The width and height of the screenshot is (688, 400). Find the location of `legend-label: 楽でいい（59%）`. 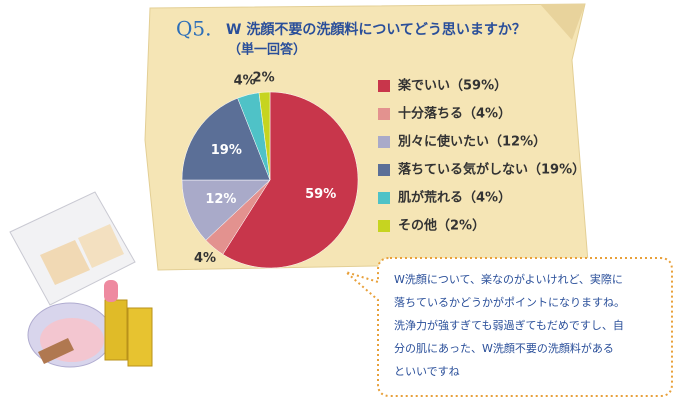

legend-label: 楽でいい（59%） is located at coordinates (452, 86).